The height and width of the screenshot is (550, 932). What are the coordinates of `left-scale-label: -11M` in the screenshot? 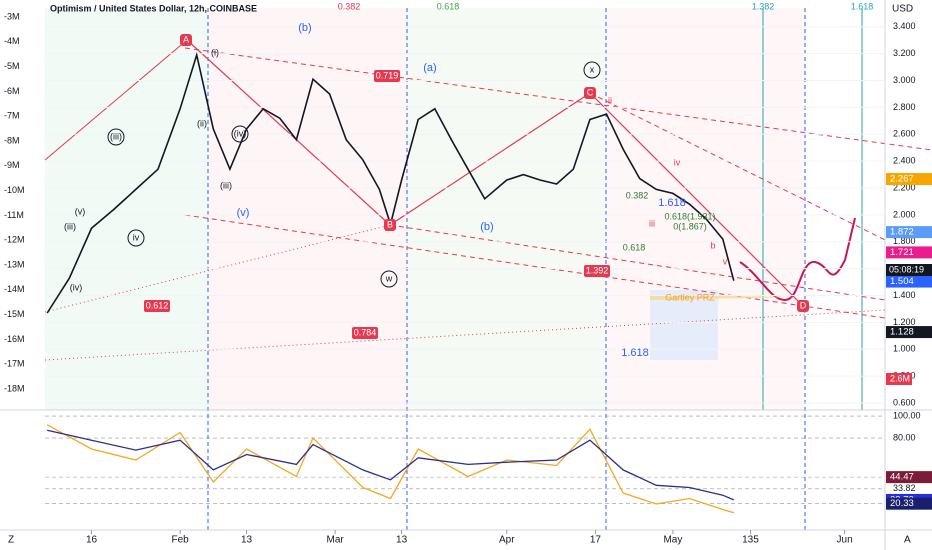 It's located at (14, 215).